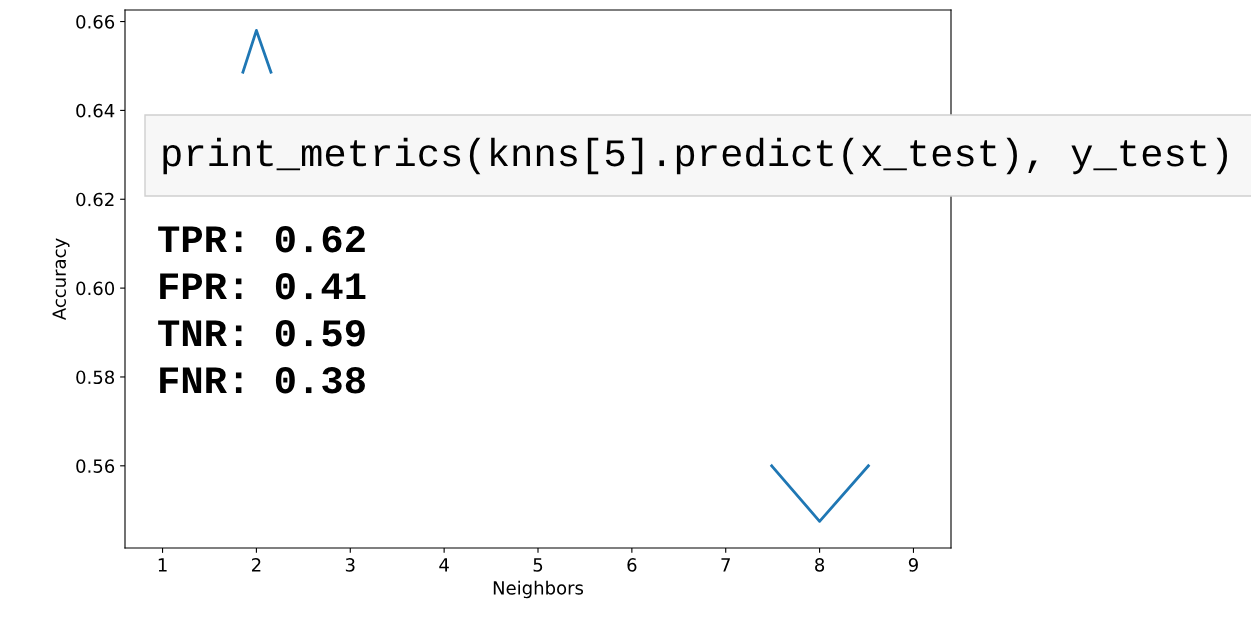 This screenshot has width=1251, height=624. What do you see at coordinates (913, 565) in the screenshot?
I see `x-tick-label: 9` at bounding box center [913, 565].